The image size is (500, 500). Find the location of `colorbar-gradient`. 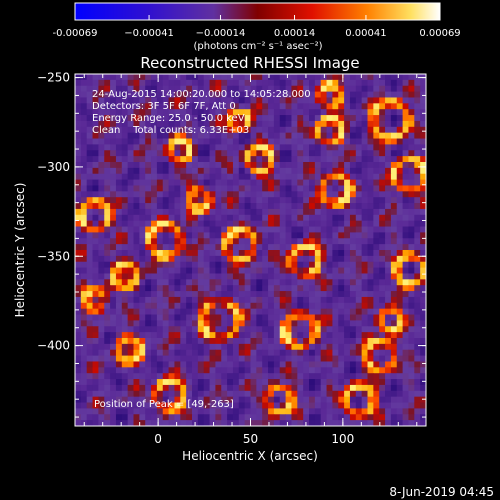

colorbar-gradient is located at coordinates (257, 11).